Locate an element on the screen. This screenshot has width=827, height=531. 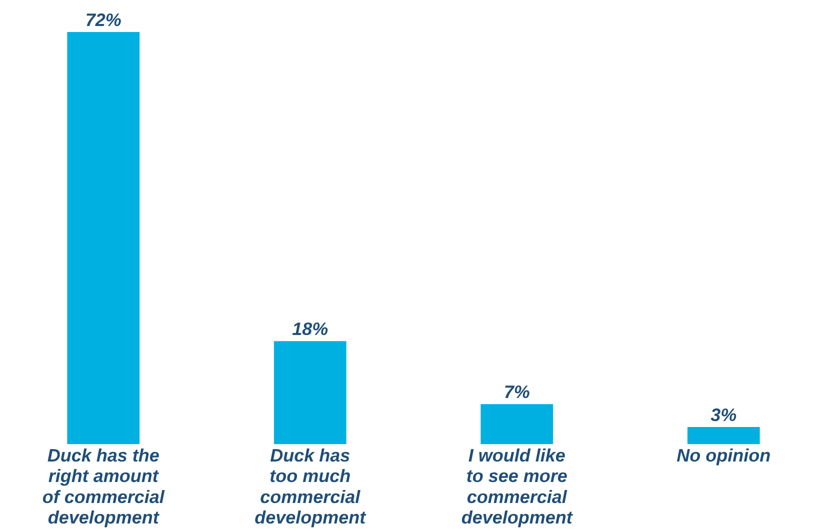
data-label: 72% is located at coordinates (103, 20).